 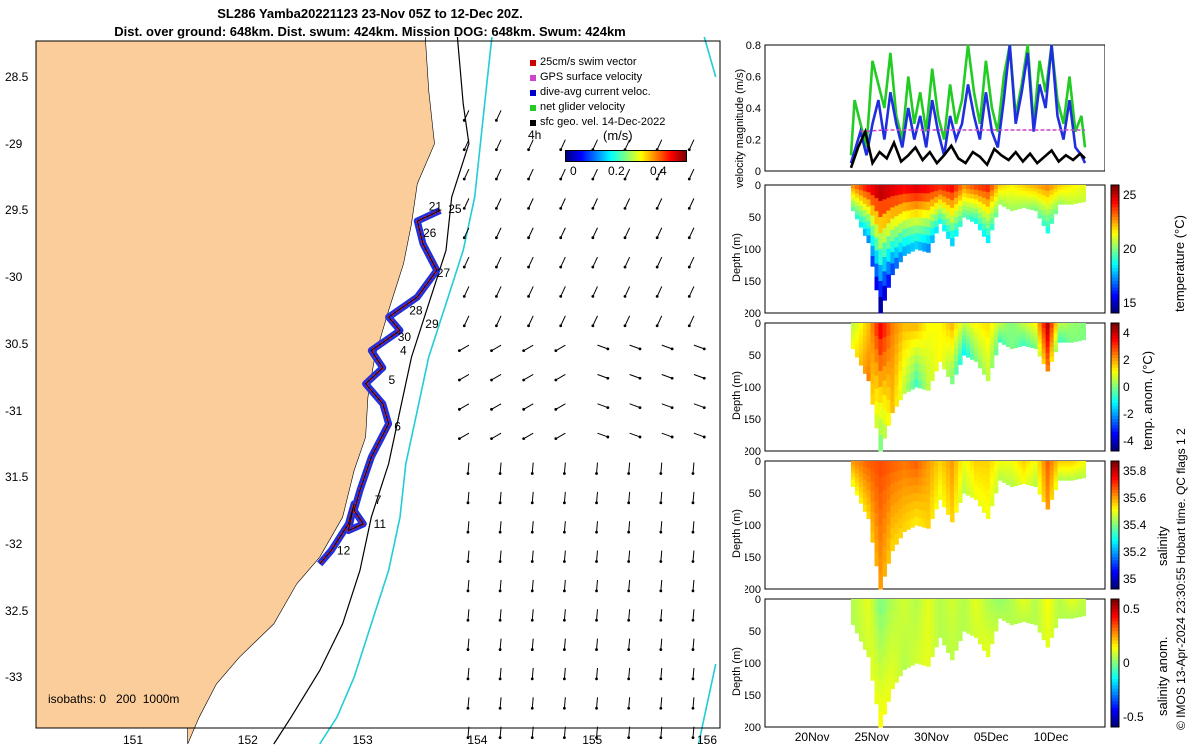 What do you see at coordinates (595, 92) in the screenshot?
I see `legend-label: dive-avg current veloc.` at bounding box center [595, 92].